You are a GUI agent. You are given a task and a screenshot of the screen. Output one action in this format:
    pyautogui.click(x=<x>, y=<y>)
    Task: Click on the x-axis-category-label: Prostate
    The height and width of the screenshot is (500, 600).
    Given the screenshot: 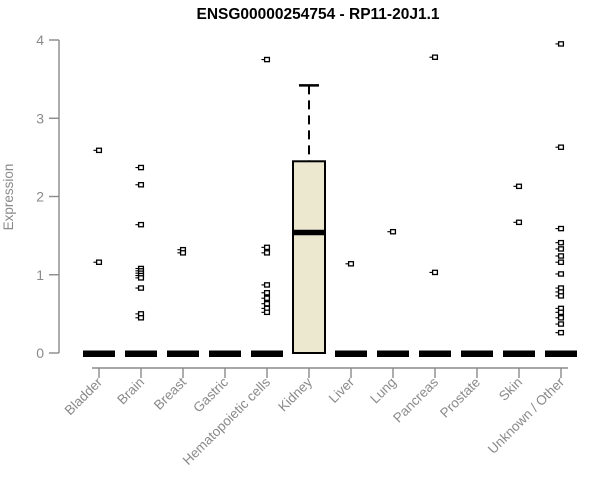 What is the action you would take?
    pyautogui.click(x=460, y=398)
    